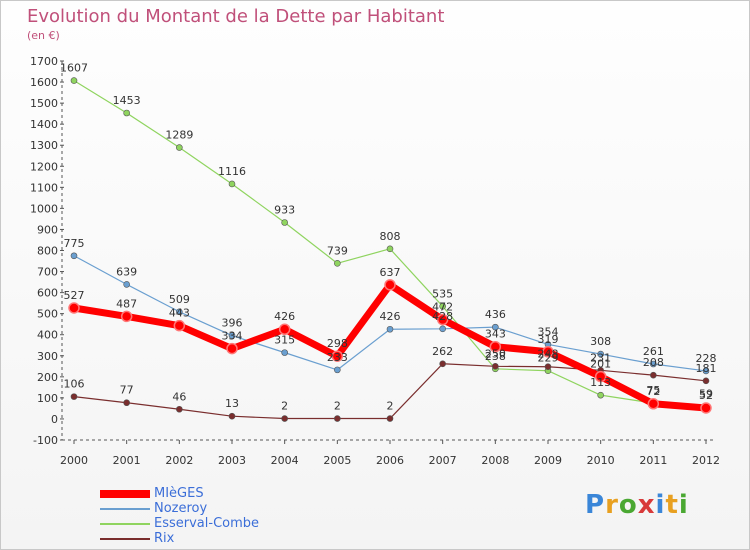 This screenshot has width=750, height=550. I want to click on data-label: 739, so click(337, 250).